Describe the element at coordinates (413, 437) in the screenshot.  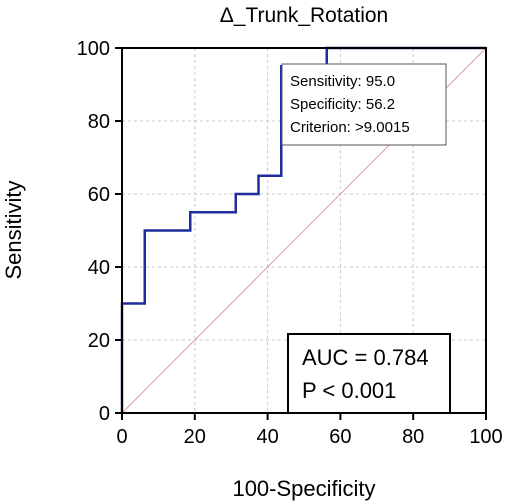
I see `x-tick-label: 80` at that location.